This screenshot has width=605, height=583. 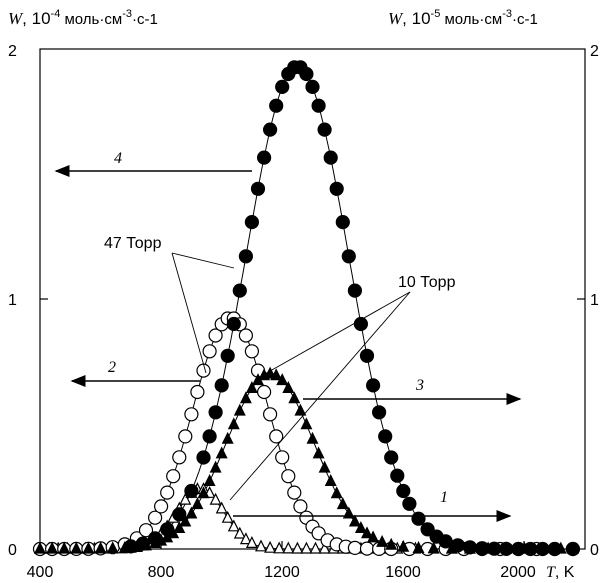 What do you see at coordinates (161, 572) in the screenshot?
I see `x-tick-label: 800` at bounding box center [161, 572].